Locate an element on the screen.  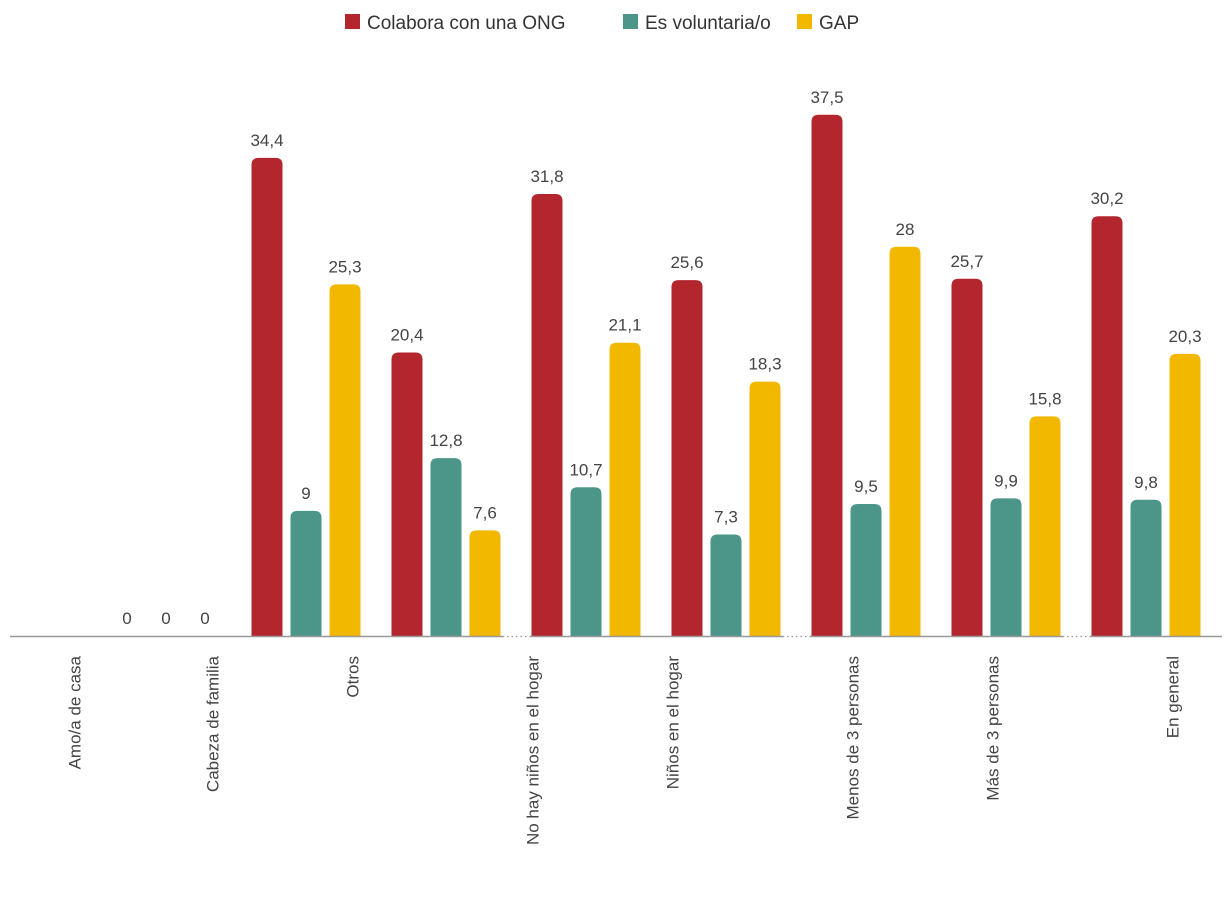
value-label-2-2: 9 is located at coordinates (305, 493).